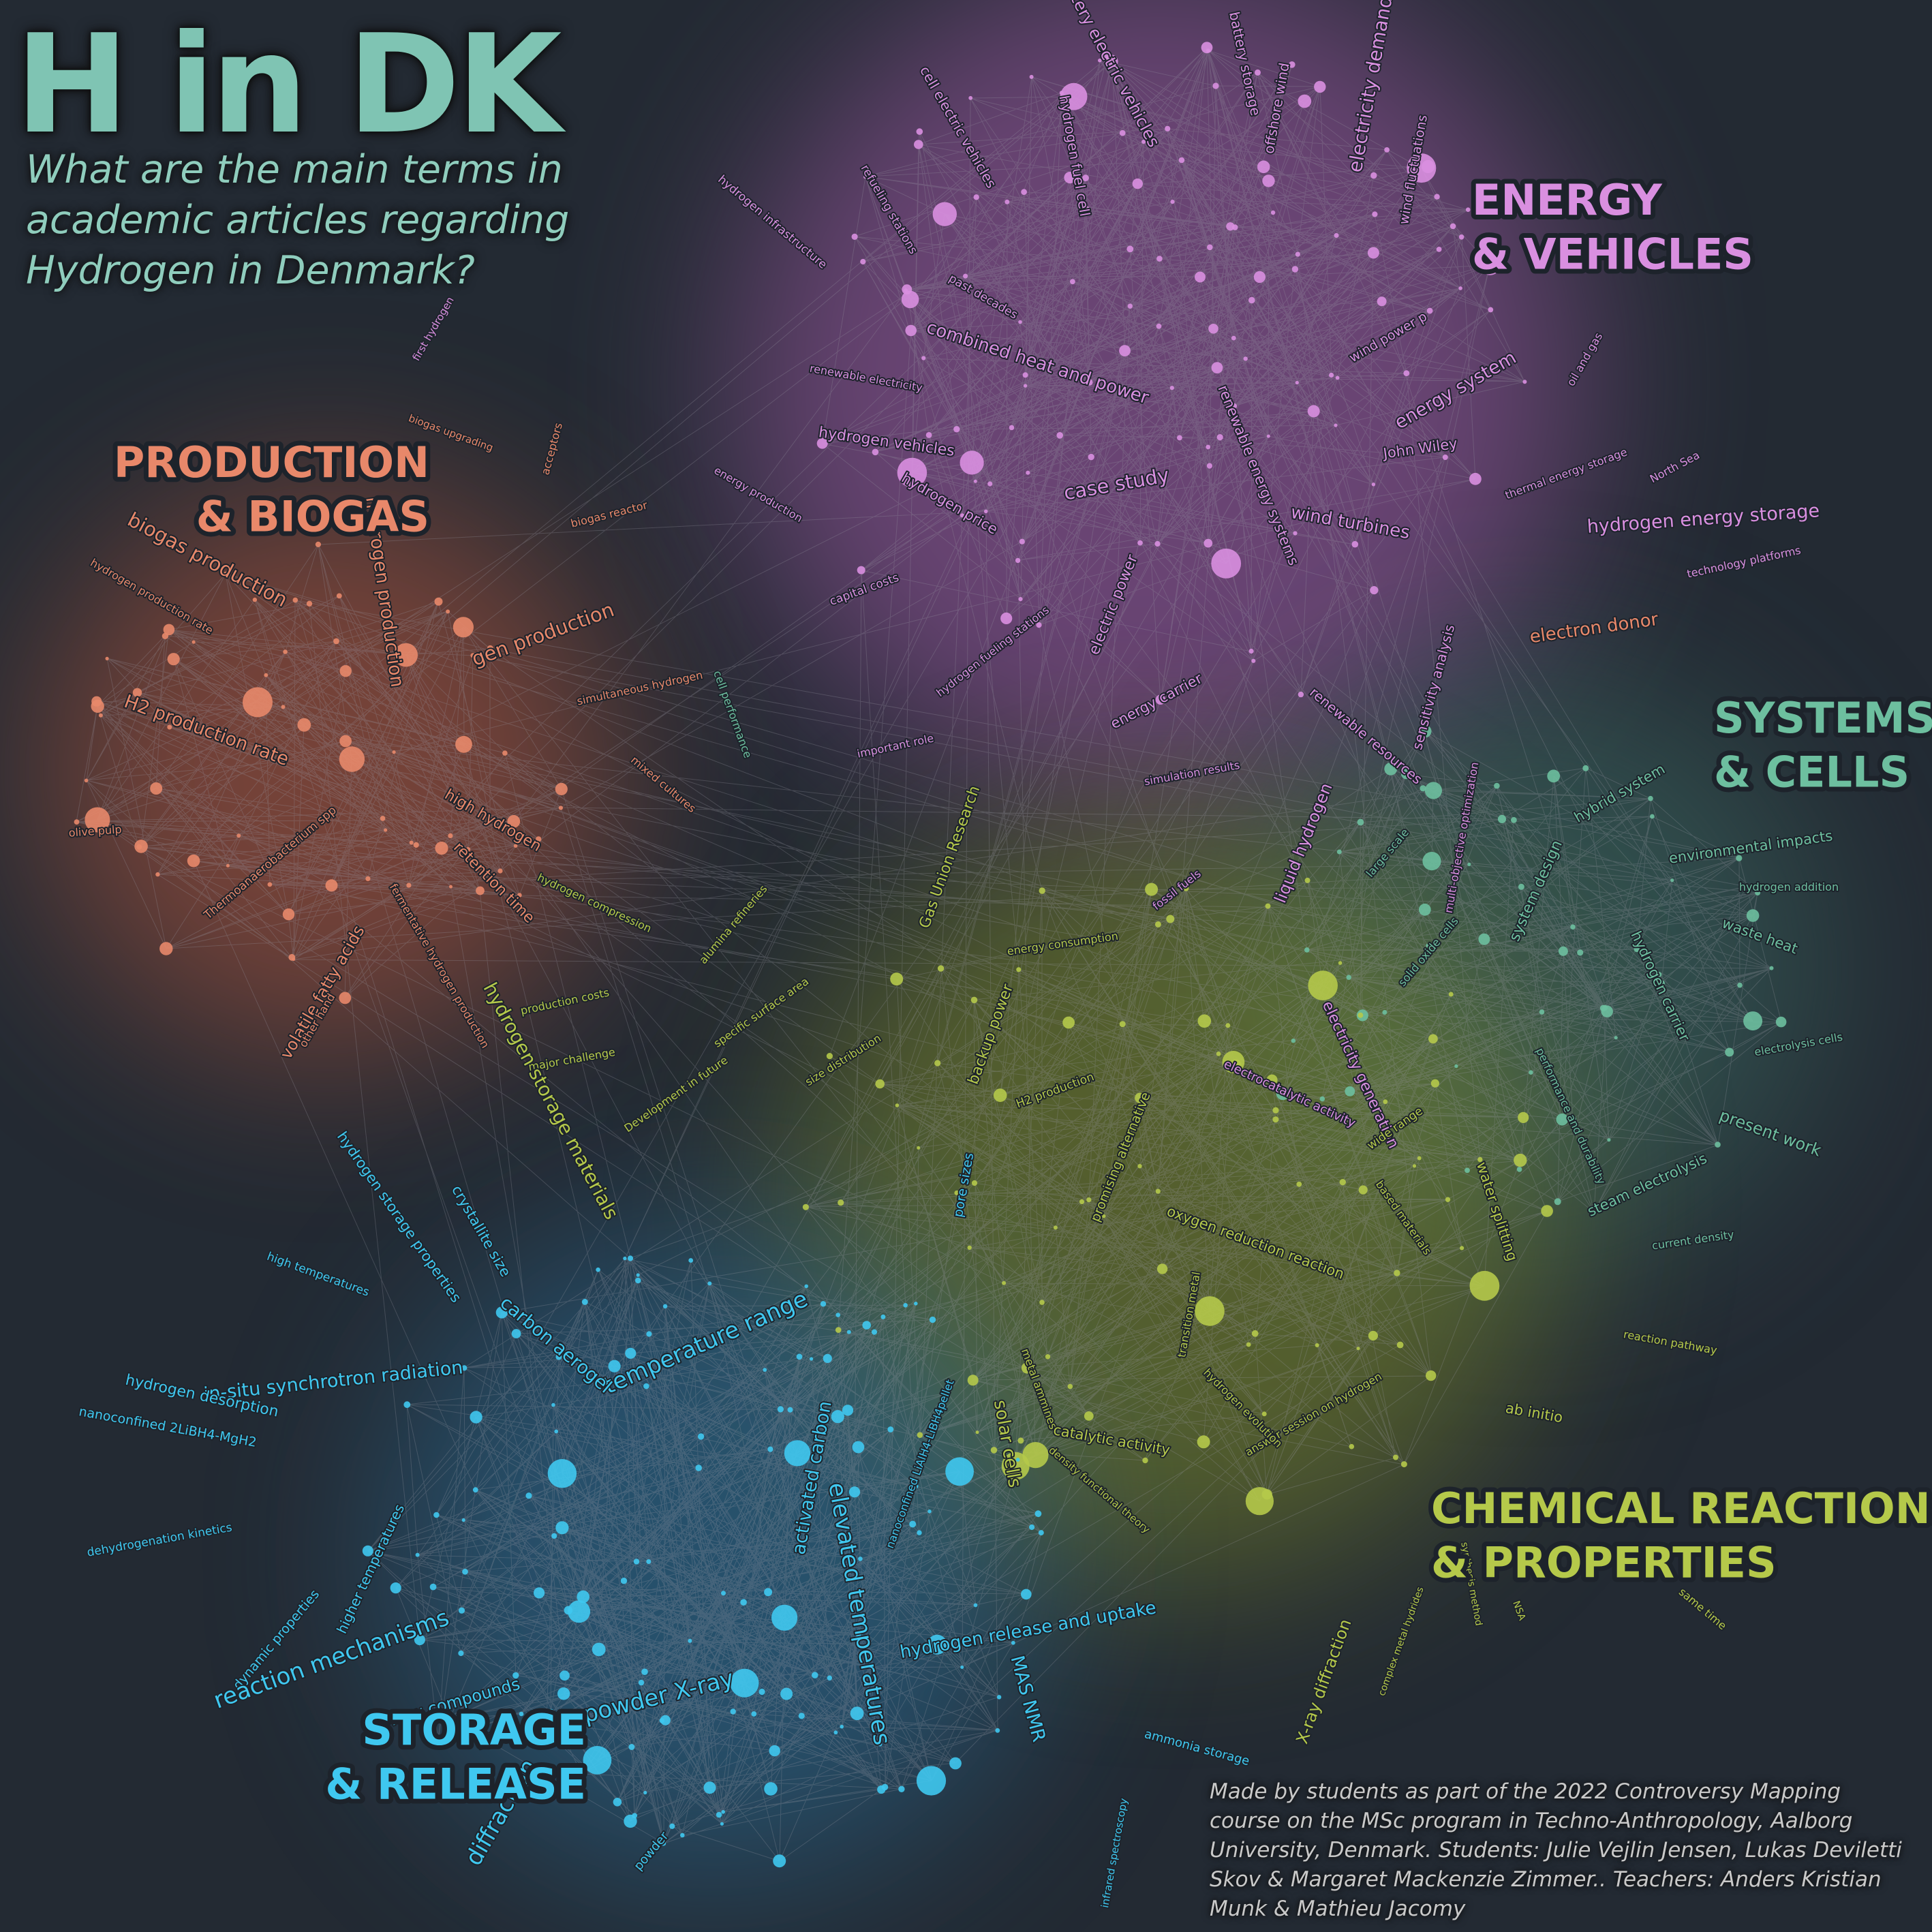 Image resolution: width=1932 pixels, height=1932 pixels. Describe the element at coordinates (474, 1730) in the screenshot. I see `cluster-label-line1: STORAGE` at that location.